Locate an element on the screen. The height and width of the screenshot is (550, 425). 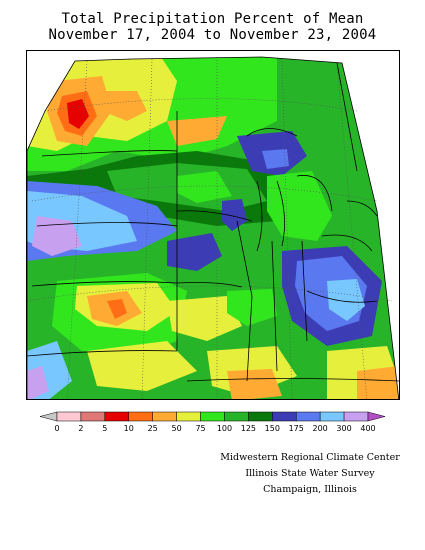
boundary-lake-michigan-west is located at coordinates (259, 216).